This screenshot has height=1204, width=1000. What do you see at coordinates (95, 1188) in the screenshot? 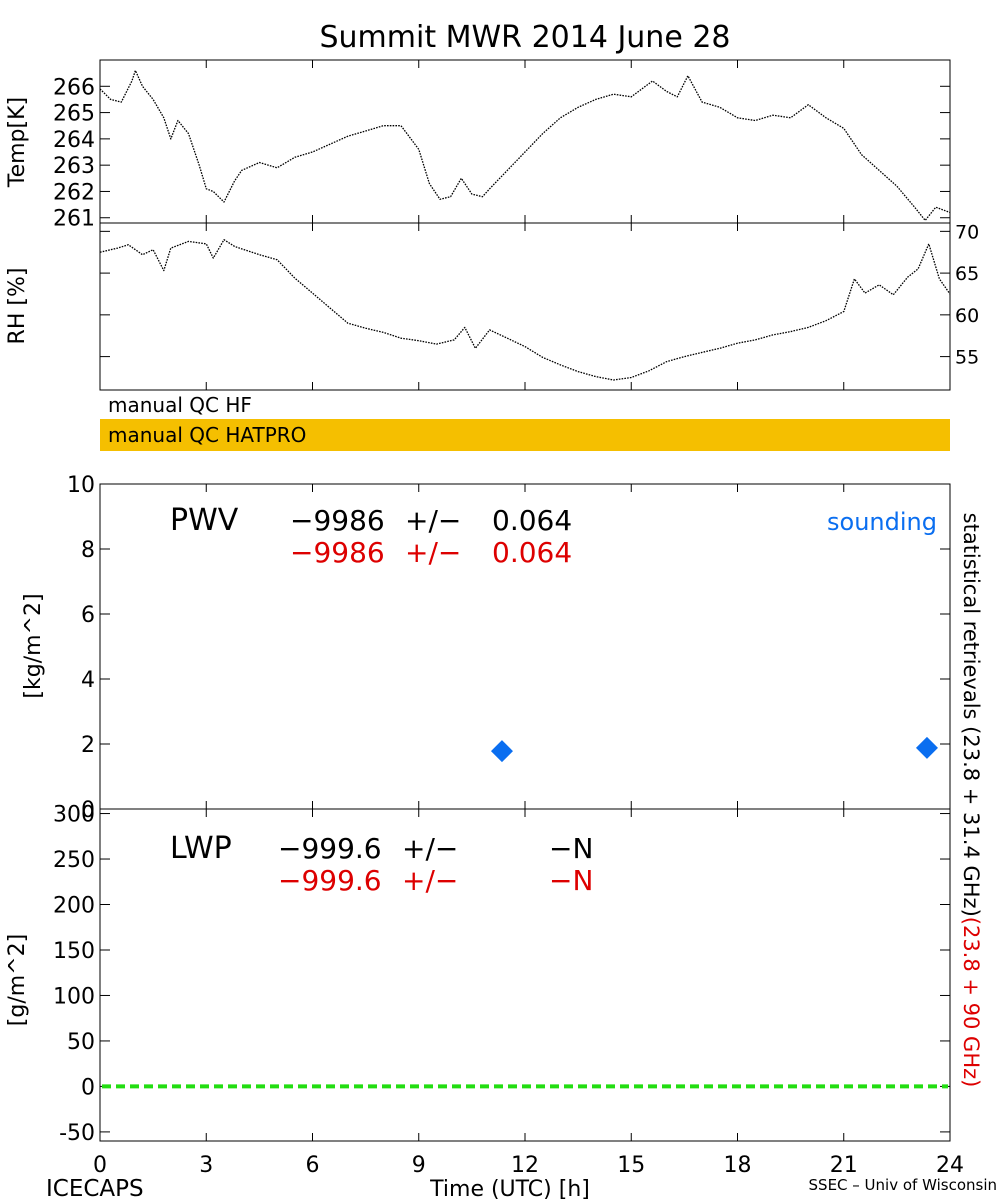
I see `footer-left: ICECAPS` at bounding box center [95, 1188].